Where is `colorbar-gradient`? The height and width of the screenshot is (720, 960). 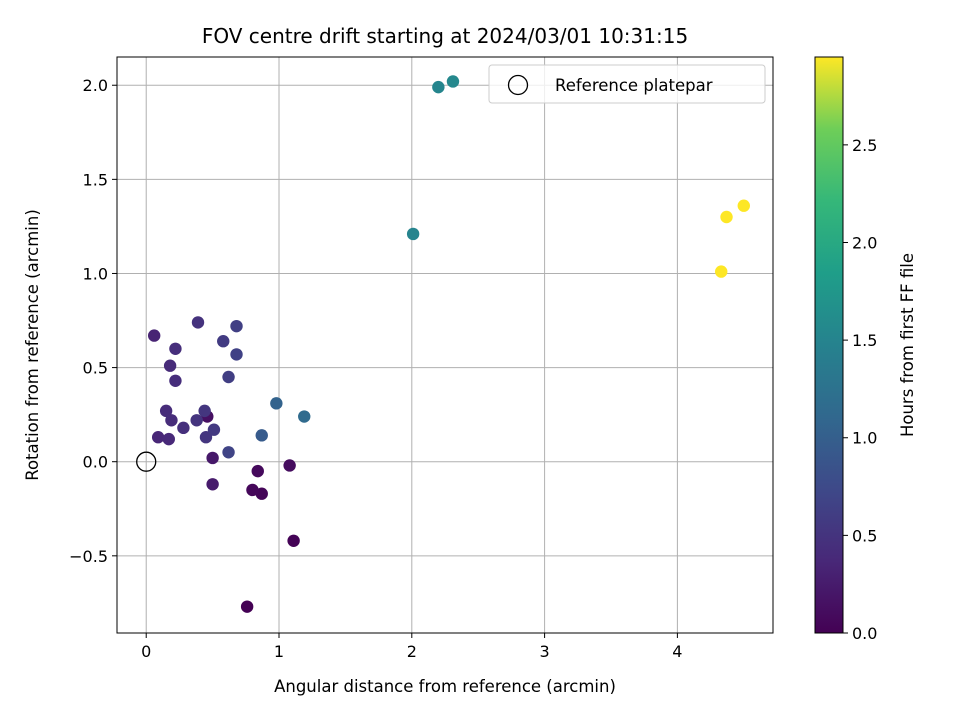 colorbar-gradient is located at coordinates (829, 345).